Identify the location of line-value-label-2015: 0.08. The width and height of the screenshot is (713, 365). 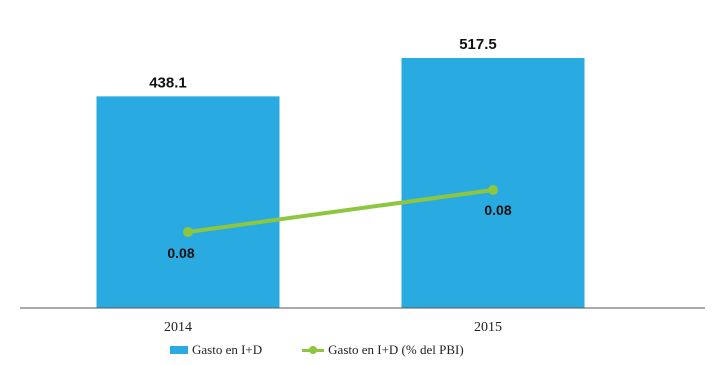
(497, 210).